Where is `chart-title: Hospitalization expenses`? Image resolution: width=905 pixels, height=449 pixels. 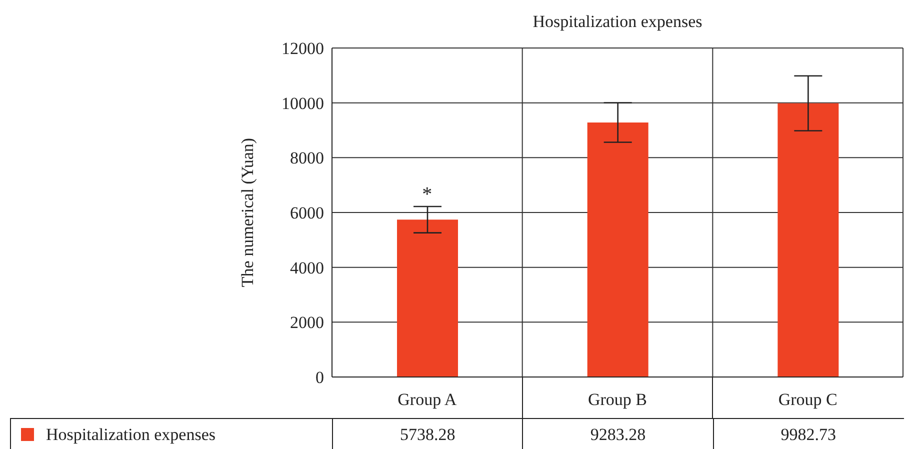
chart-title: Hospitalization expenses is located at coordinates (618, 22).